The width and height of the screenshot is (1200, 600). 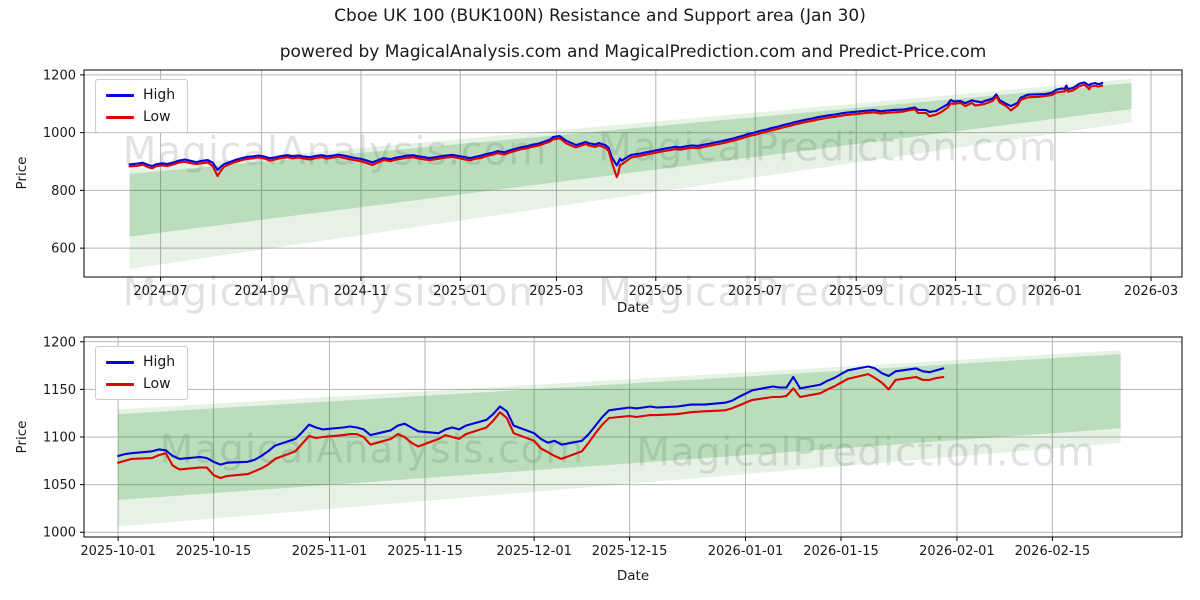 What do you see at coordinates (142, 106) in the screenshot?
I see `legend-top: High Low` at bounding box center [142, 106].